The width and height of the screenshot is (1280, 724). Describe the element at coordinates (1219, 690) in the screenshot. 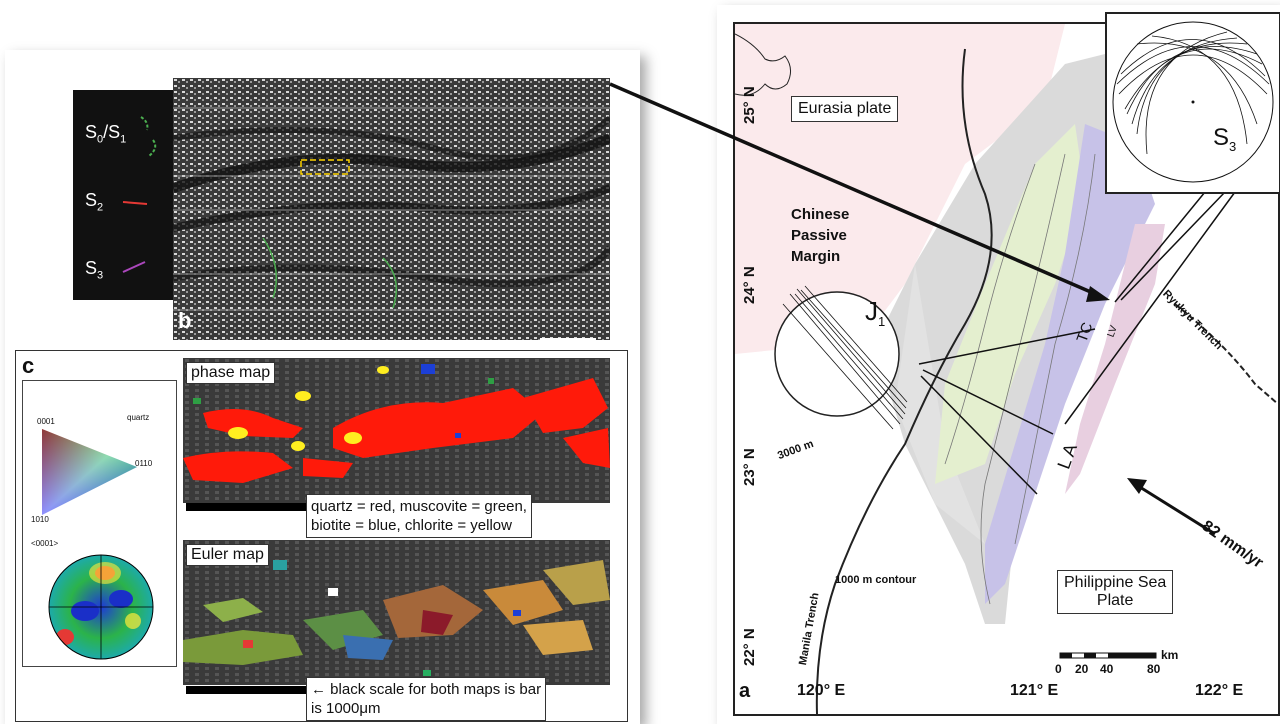

I see `lon-122: 122° E` at that location.